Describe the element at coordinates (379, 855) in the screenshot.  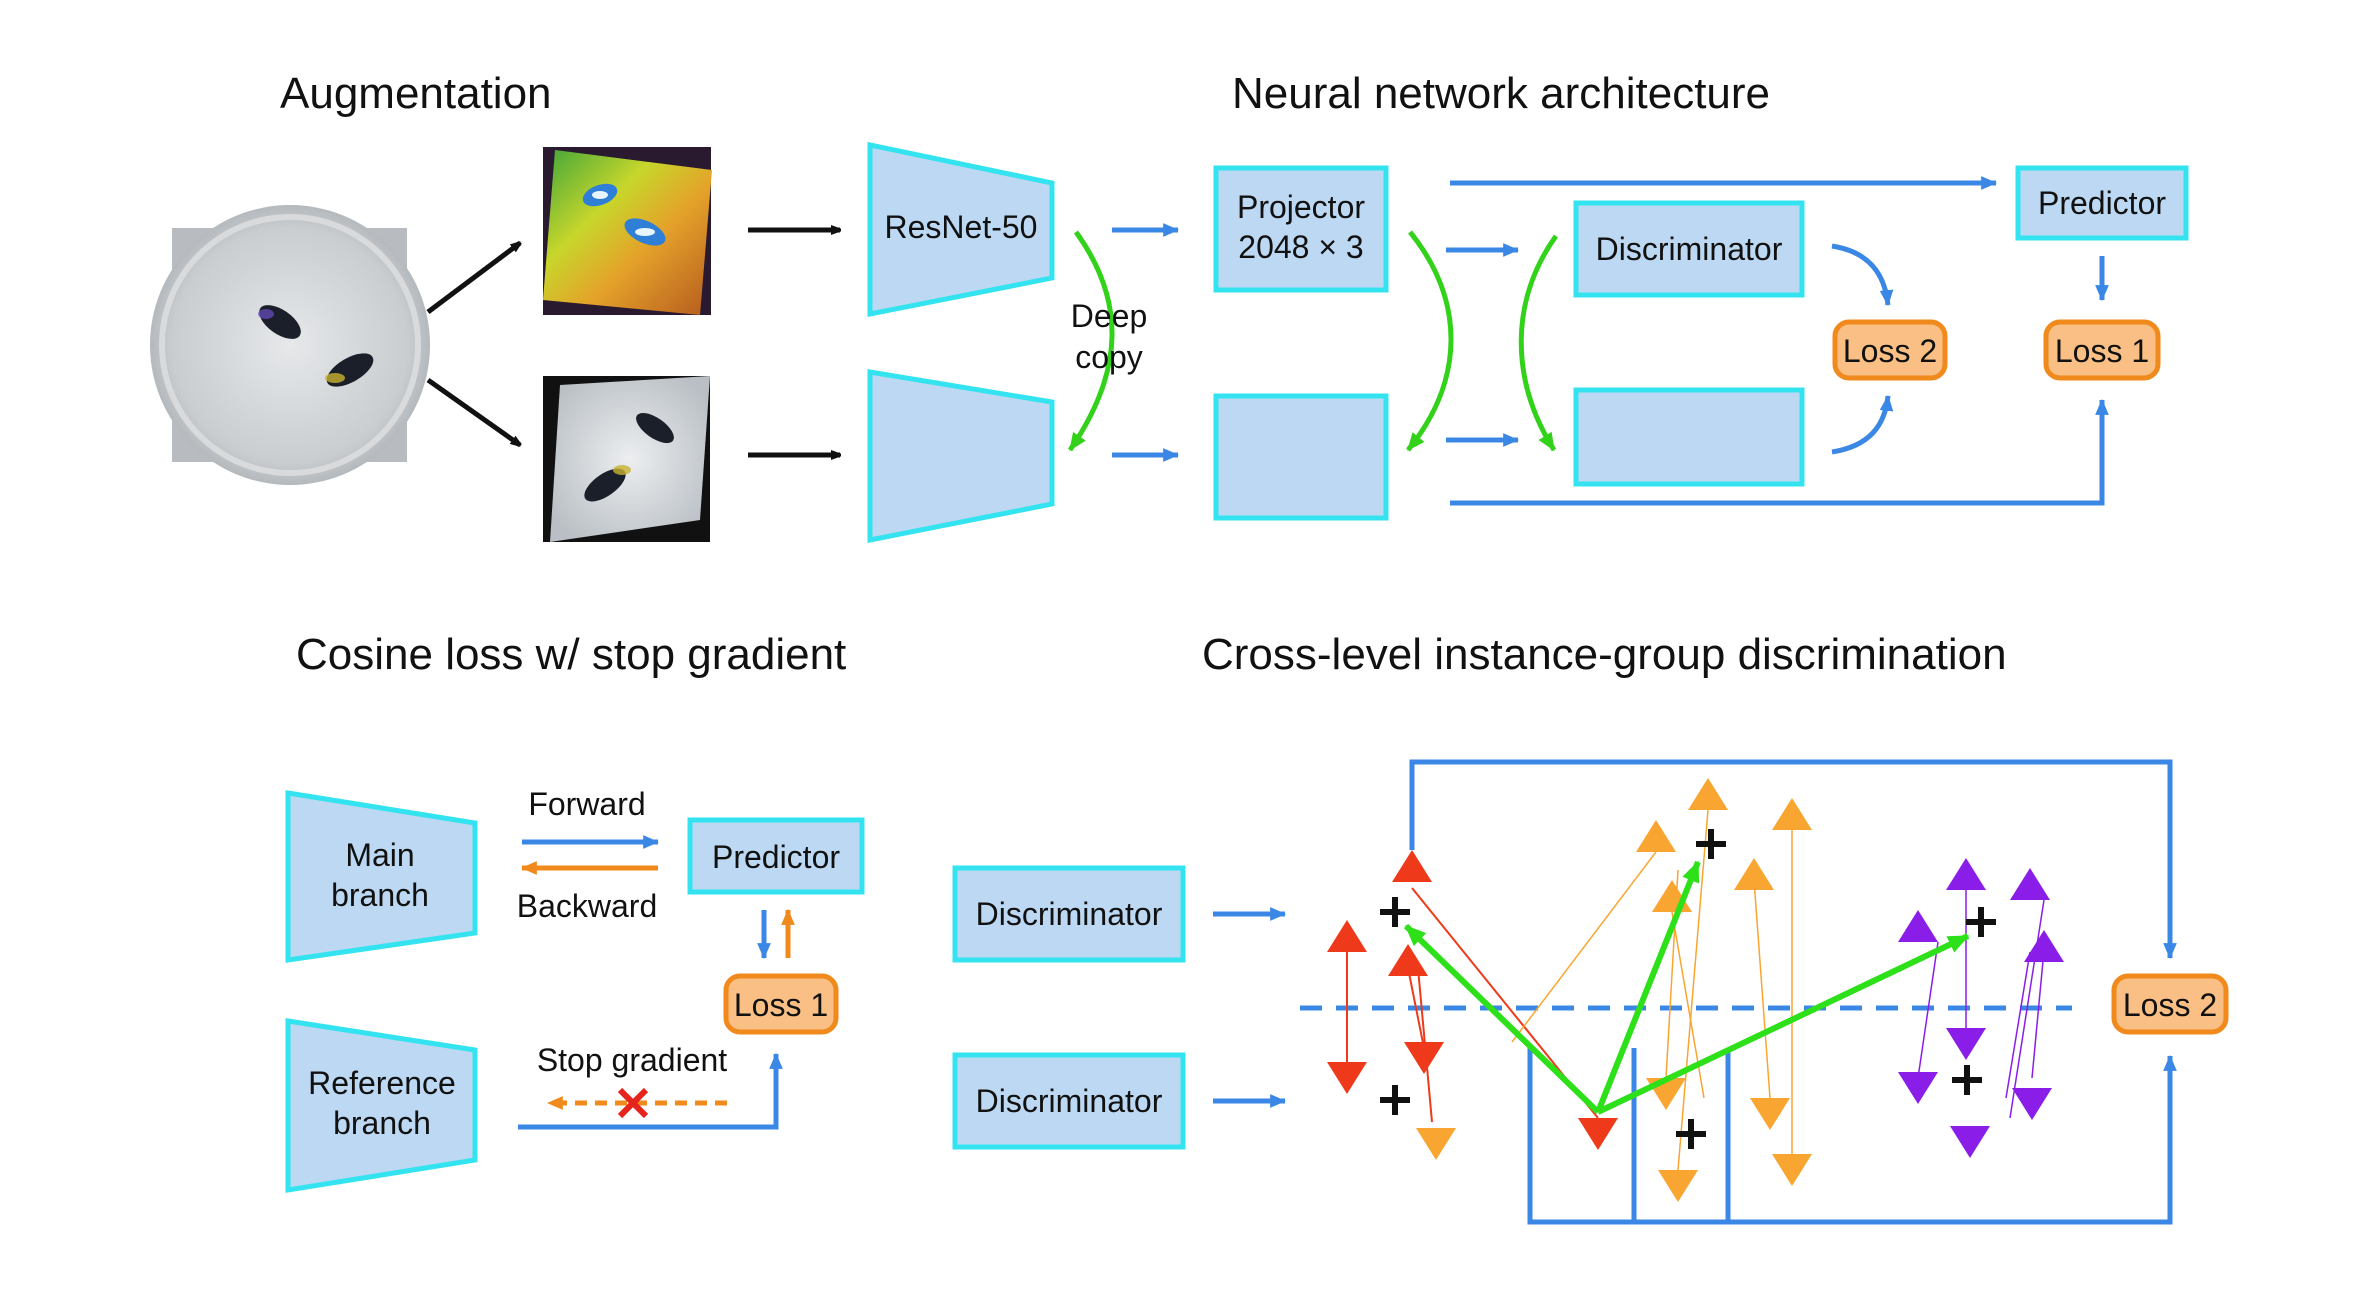
I see `main-branch-label-line1: Main` at that location.